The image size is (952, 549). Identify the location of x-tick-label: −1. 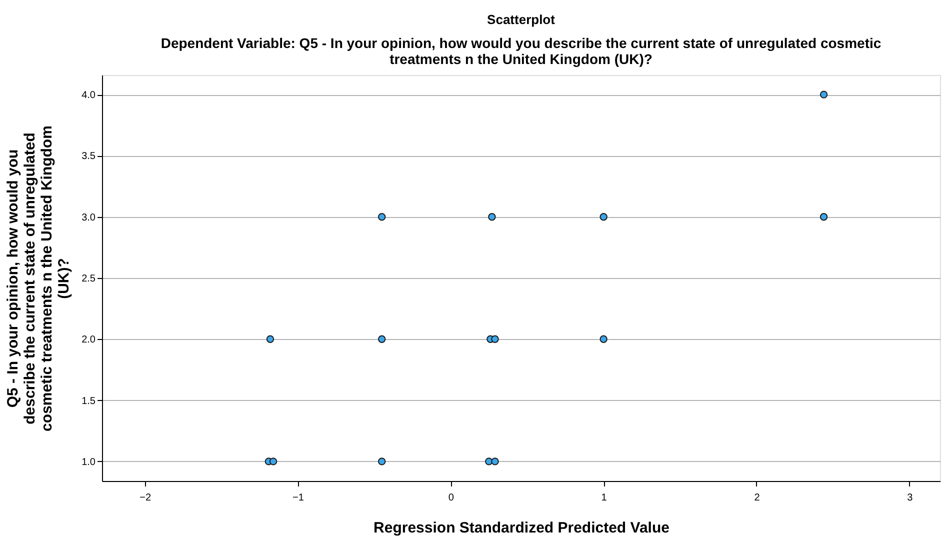
(298, 498).